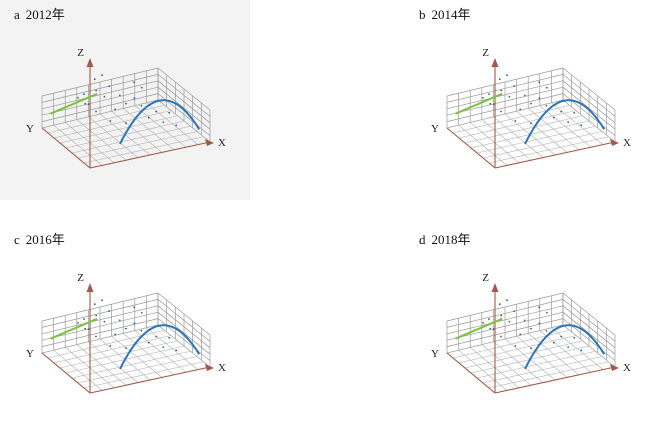 The width and height of the screenshot is (658, 425). Describe the element at coordinates (150, 380) in the screenshot. I see `x-axis-line` at that location.